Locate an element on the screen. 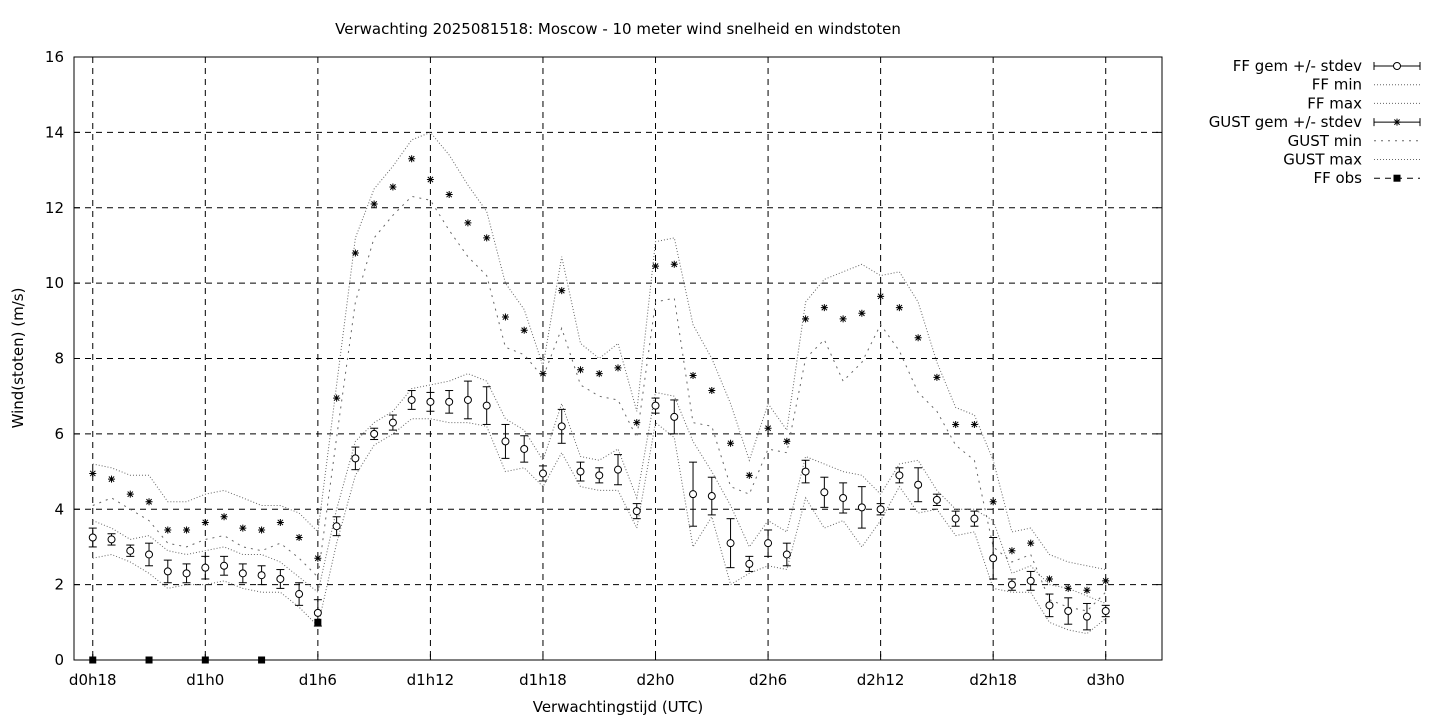 This screenshot has height=720, width=1440. legend-entry: FF max is located at coordinates (1363, 103).